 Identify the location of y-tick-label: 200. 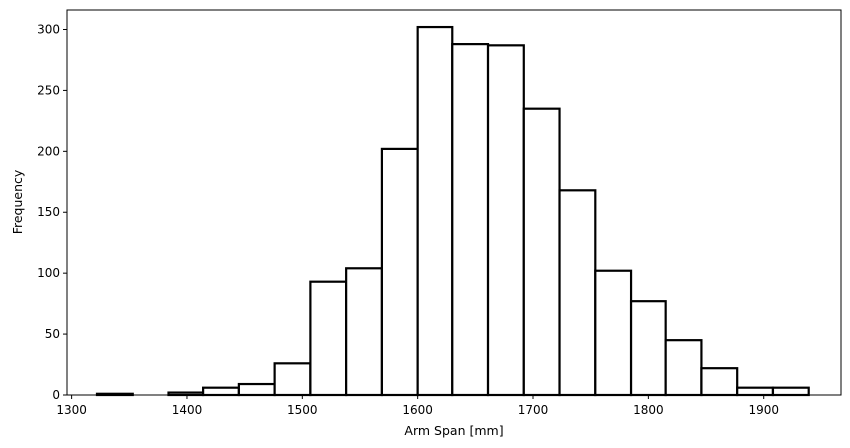
(48, 151).